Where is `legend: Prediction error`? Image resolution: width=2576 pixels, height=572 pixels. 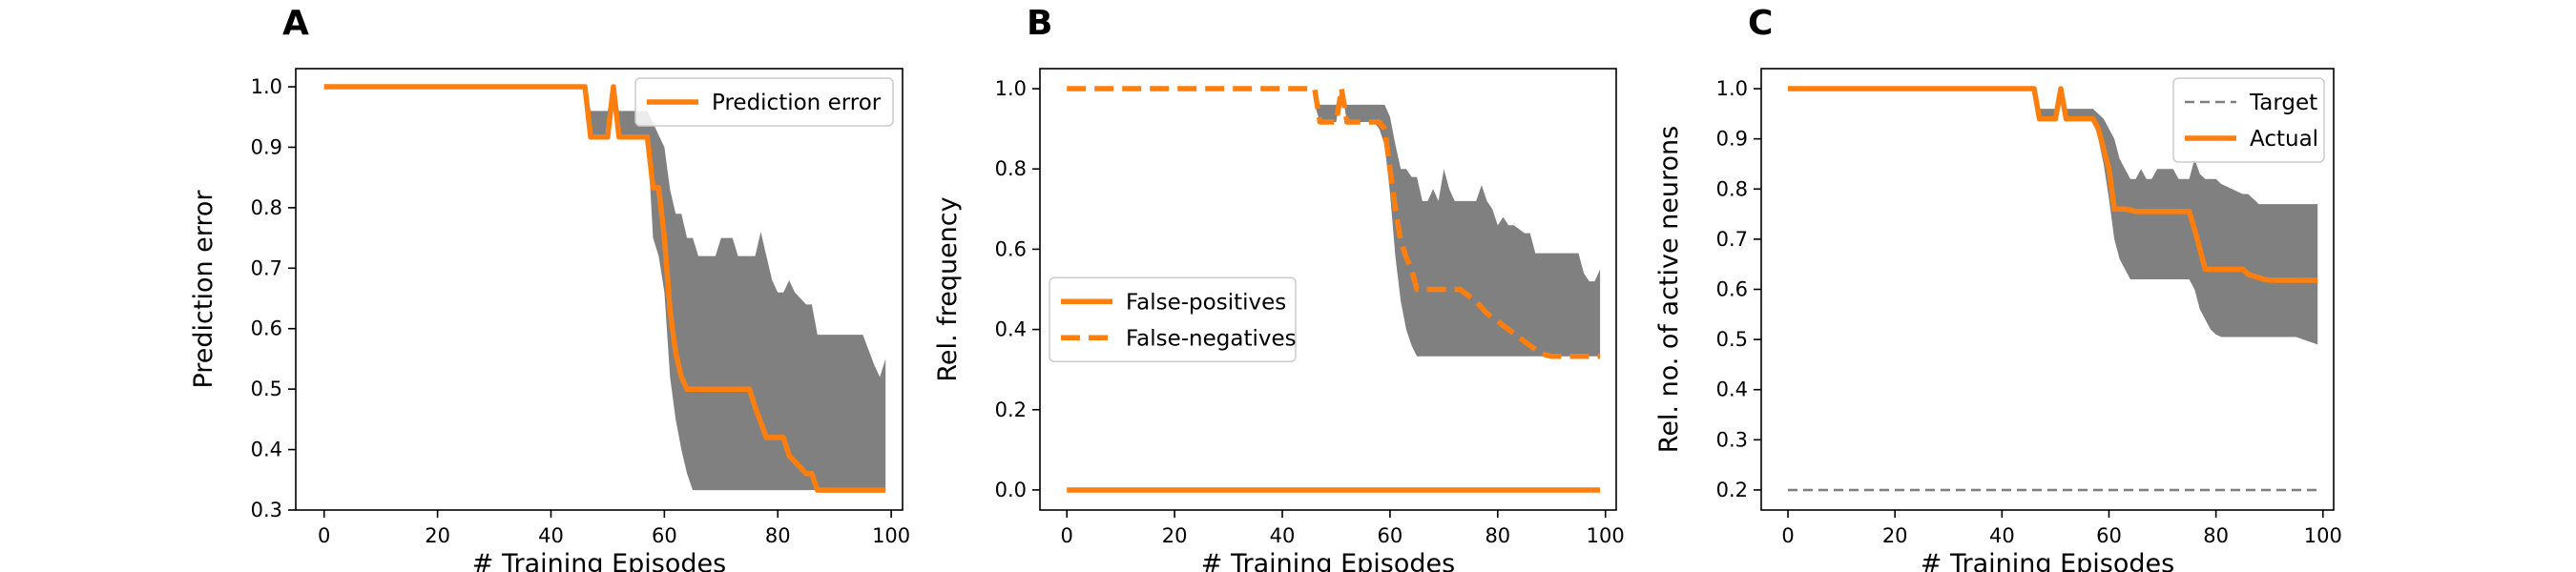 legend: Prediction error is located at coordinates (764, 102).